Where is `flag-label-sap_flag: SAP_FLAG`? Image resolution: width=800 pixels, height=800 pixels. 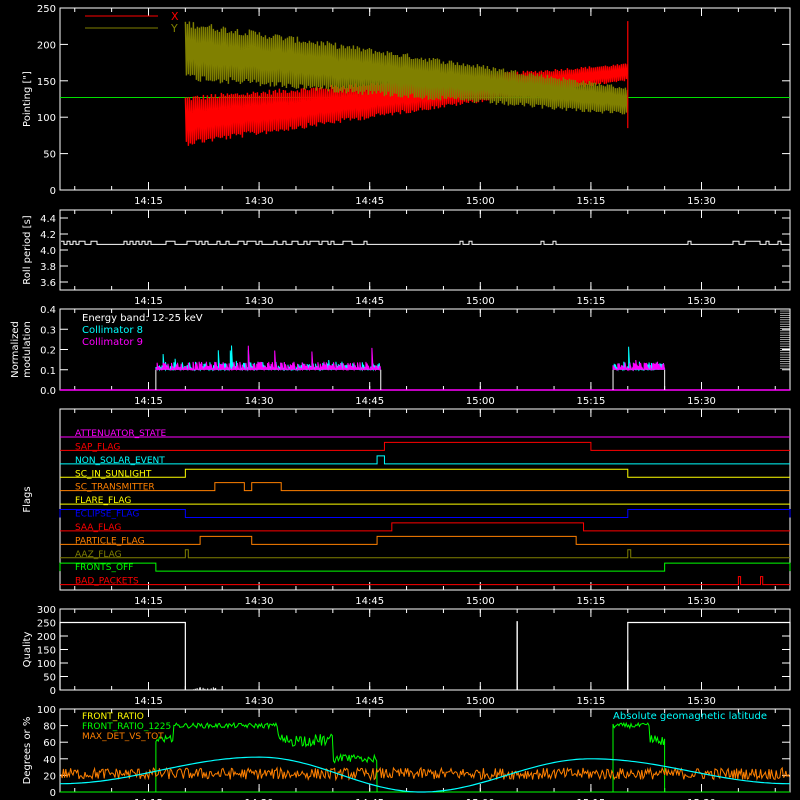
flag-label-sap_flag: SAP_FLAG is located at coordinates (97, 447).